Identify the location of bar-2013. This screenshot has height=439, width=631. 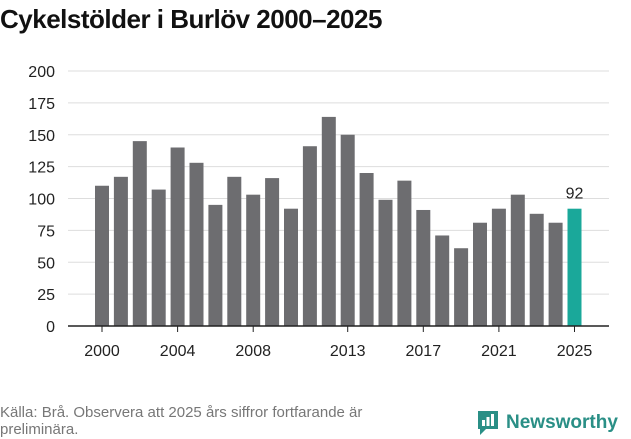
(347, 230).